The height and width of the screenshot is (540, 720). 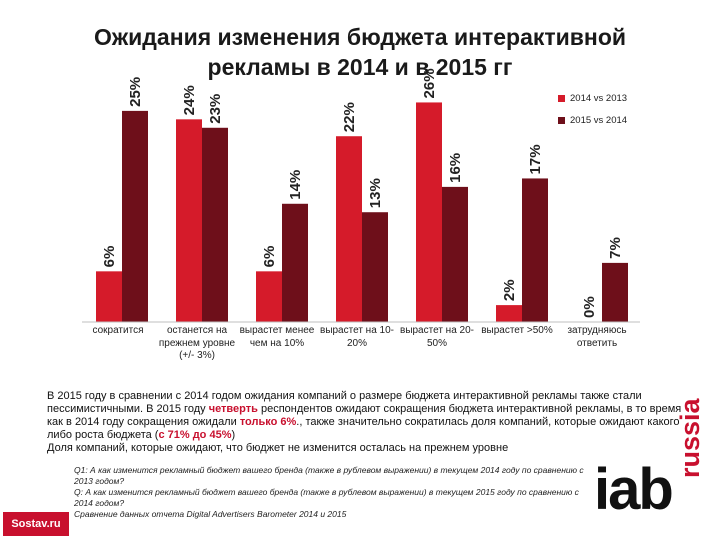 I want to click on data-label-2015-cat-5: 16%, so click(x=455, y=168).